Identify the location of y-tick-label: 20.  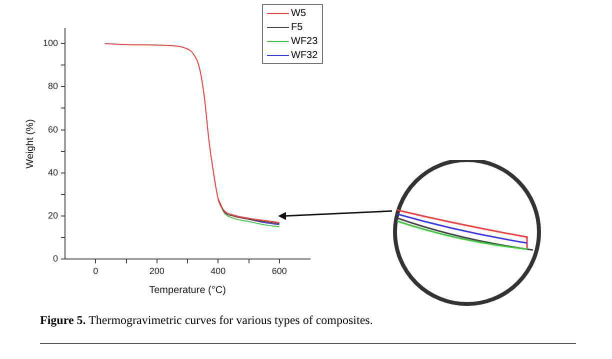
(53, 215).